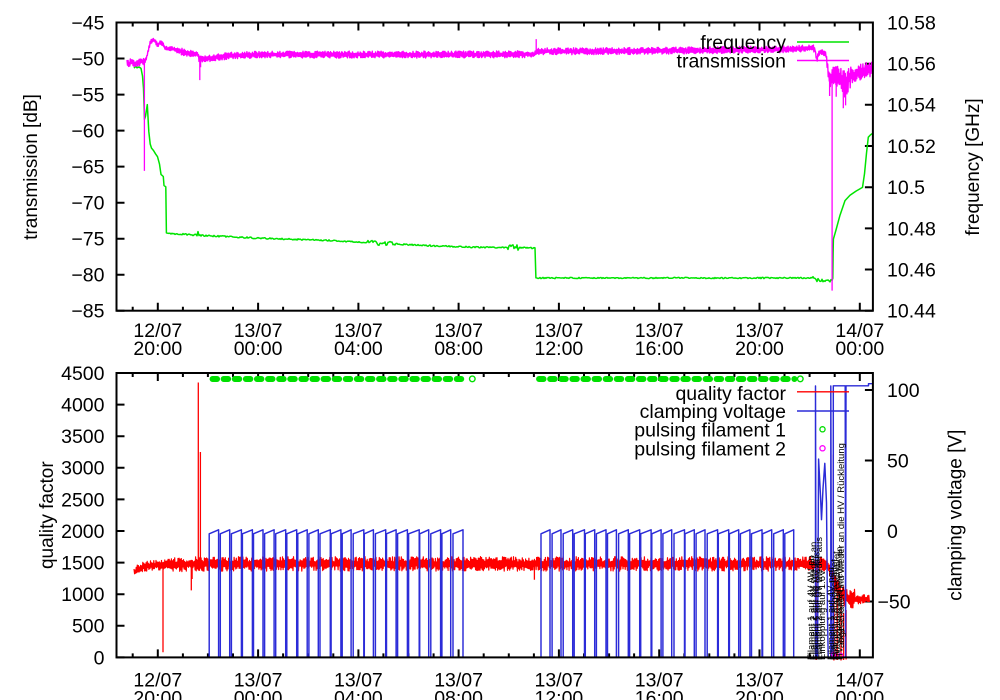 The height and width of the screenshot is (700, 1000). What do you see at coordinates (906, 188) in the screenshot?
I see `svg-text: 10.5` at bounding box center [906, 188].